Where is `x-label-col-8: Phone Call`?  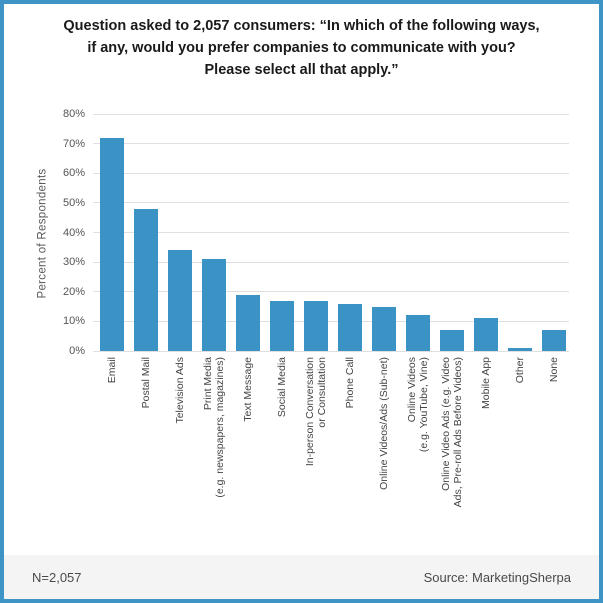 x-label-col-8: Phone Call is located at coordinates (350, 452).